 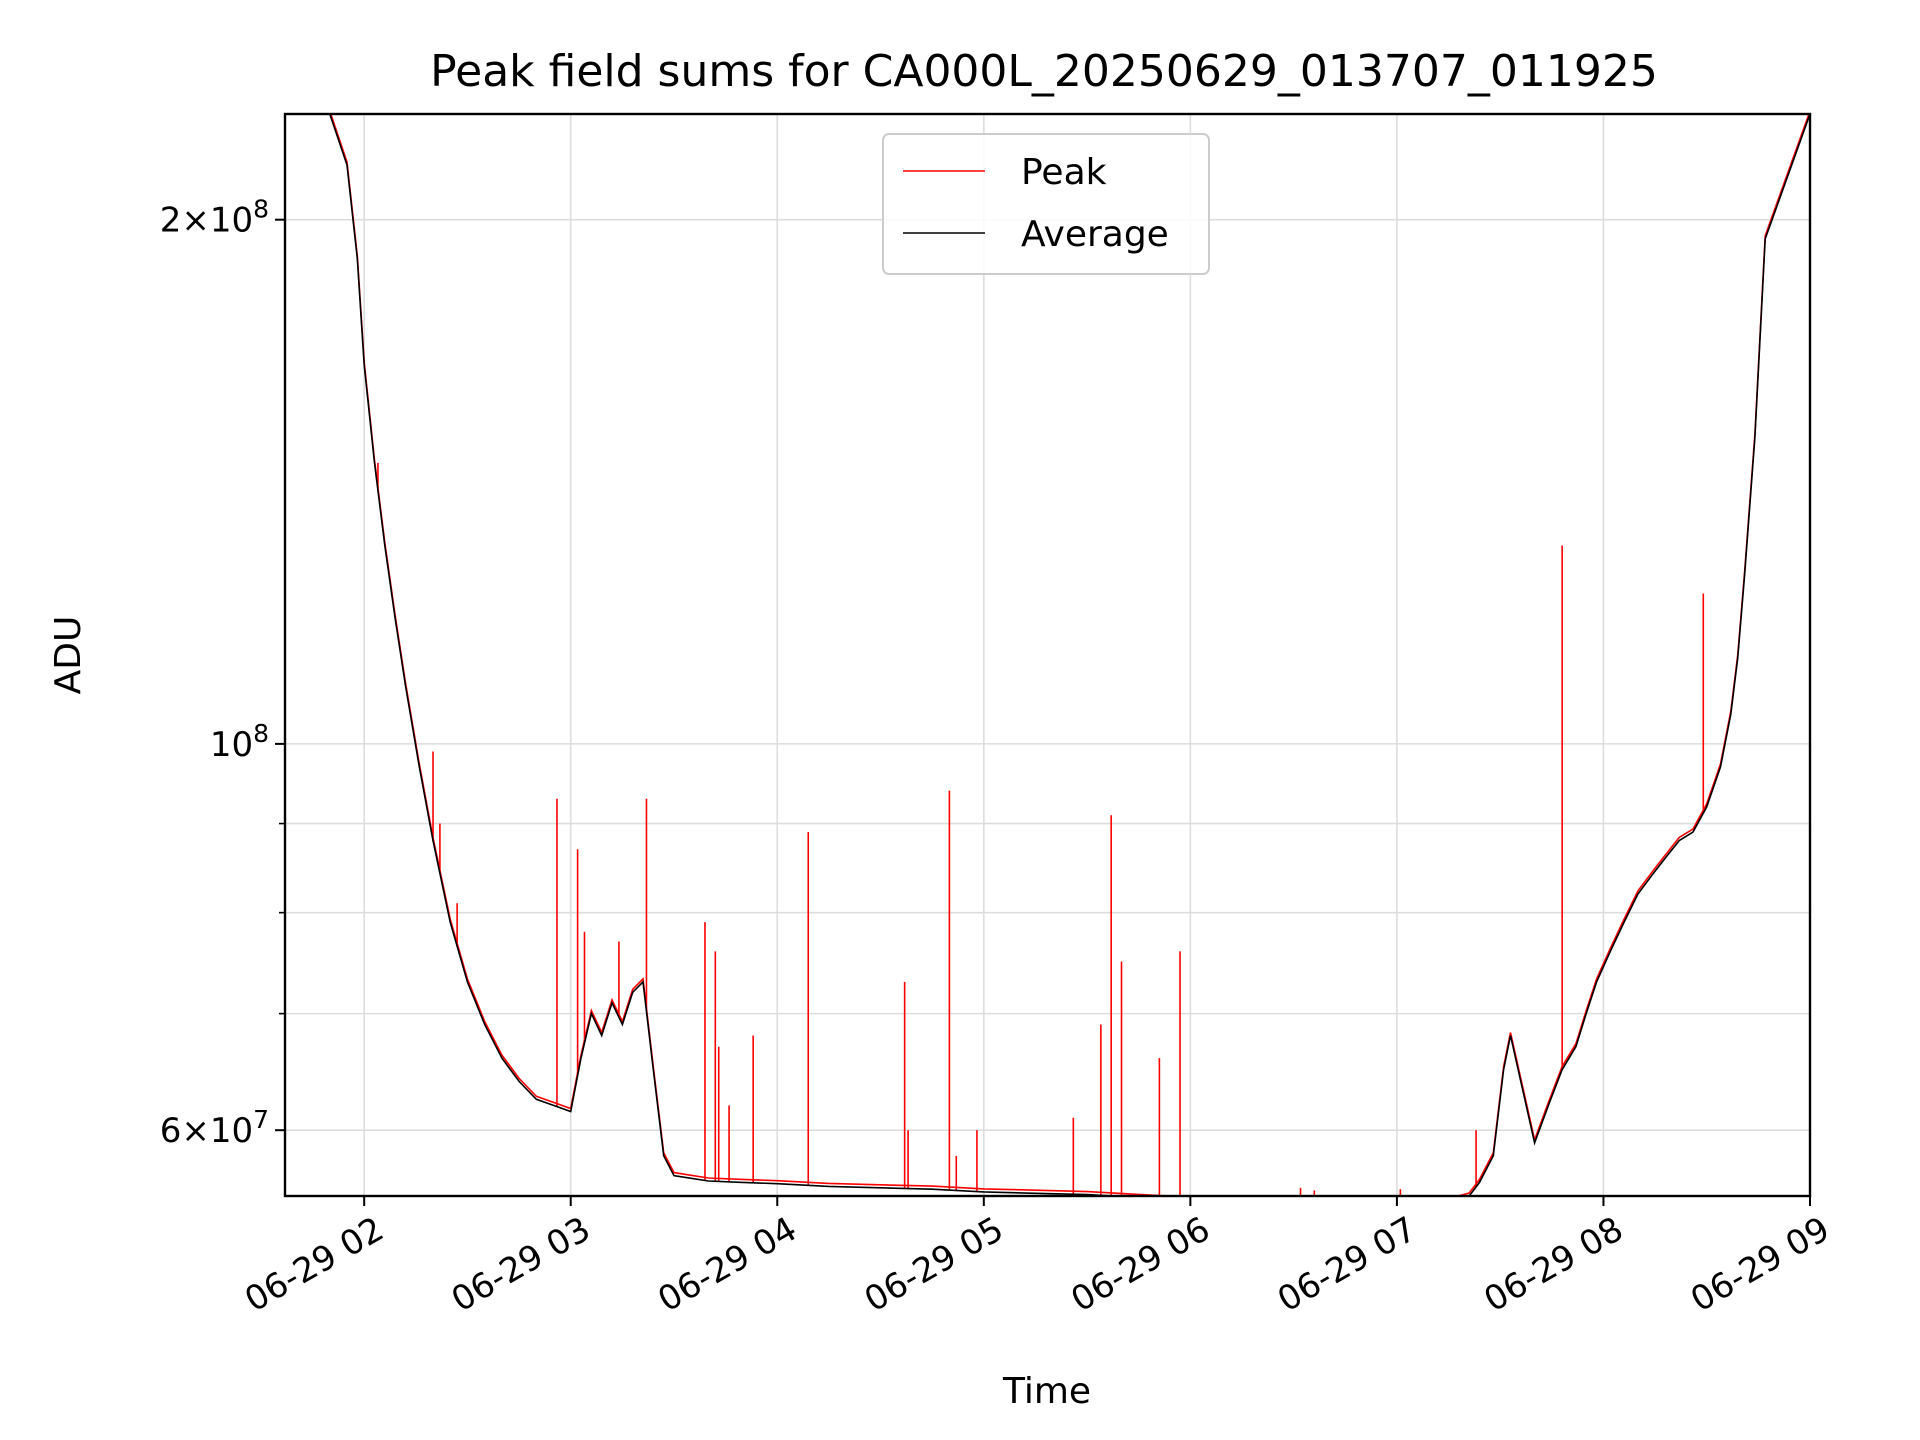 What do you see at coordinates (1046, 1391) in the screenshot?
I see `x-axis-label: Time` at bounding box center [1046, 1391].